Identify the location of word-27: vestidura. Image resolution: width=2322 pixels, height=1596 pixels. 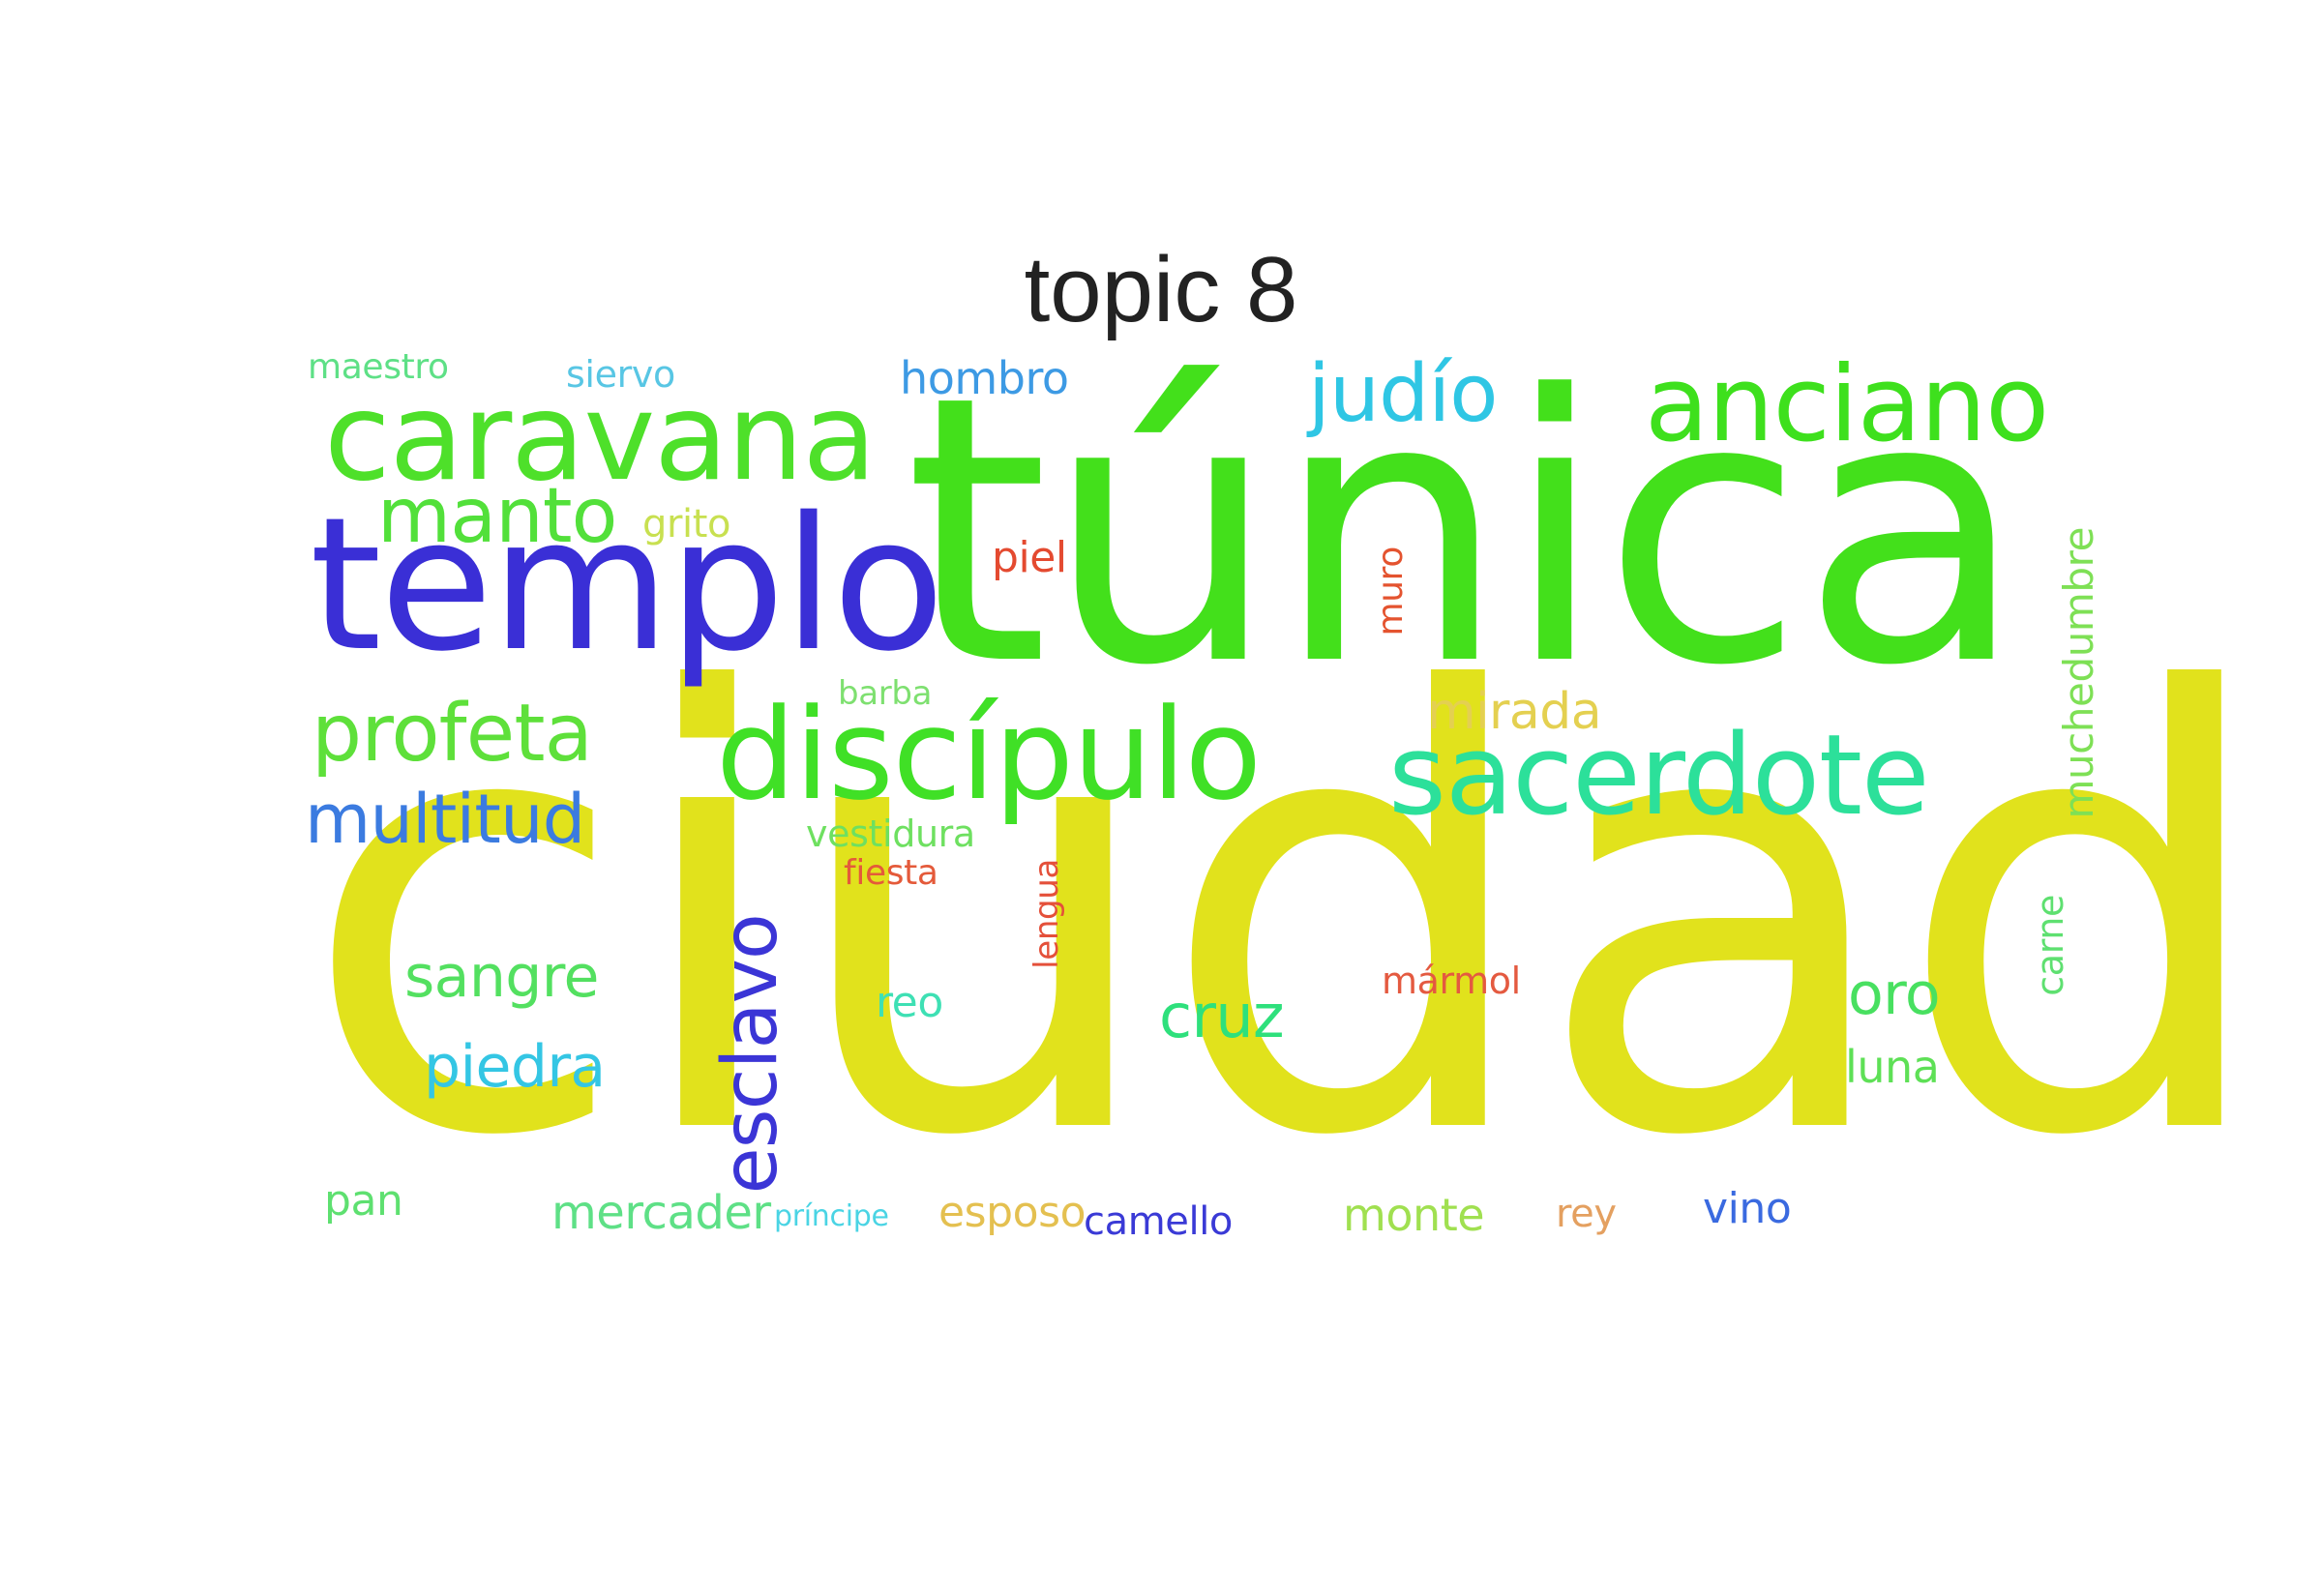
(890, 834).